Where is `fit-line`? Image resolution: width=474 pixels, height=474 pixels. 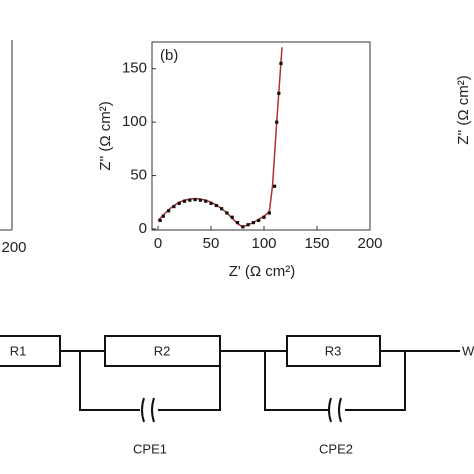
fit-line is located at coordinates (220, 137).